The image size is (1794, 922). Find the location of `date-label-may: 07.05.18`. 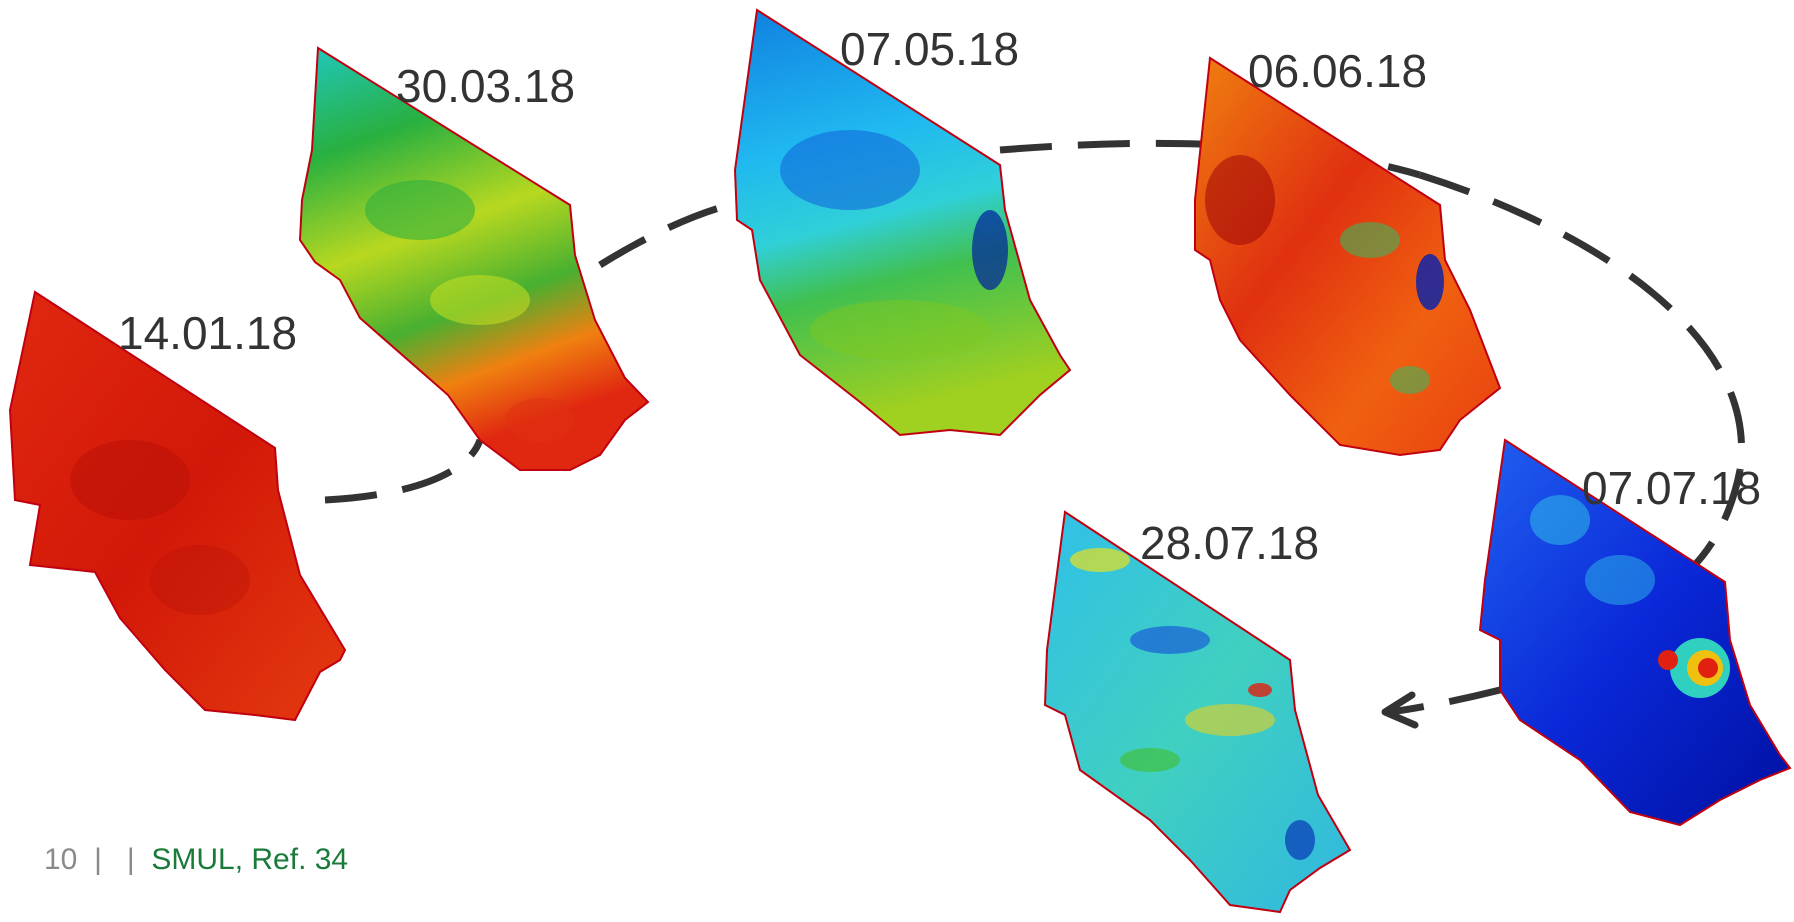

date-label-may: 07.05.18 is located at coordinates (930, 49).